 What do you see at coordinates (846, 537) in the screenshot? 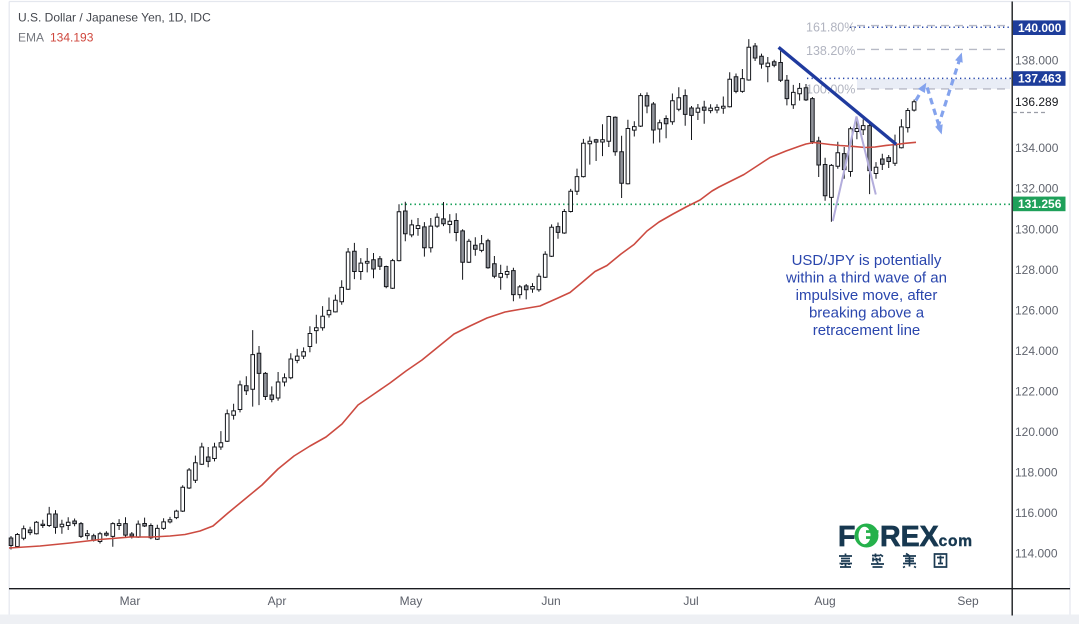
I see `svg-text: F` at bounding box center [846, 537].